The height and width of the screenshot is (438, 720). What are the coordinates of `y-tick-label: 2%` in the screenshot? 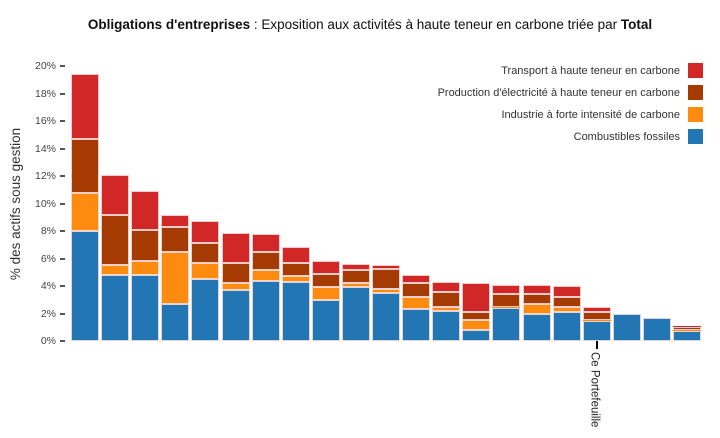 It's located at (48, 313).